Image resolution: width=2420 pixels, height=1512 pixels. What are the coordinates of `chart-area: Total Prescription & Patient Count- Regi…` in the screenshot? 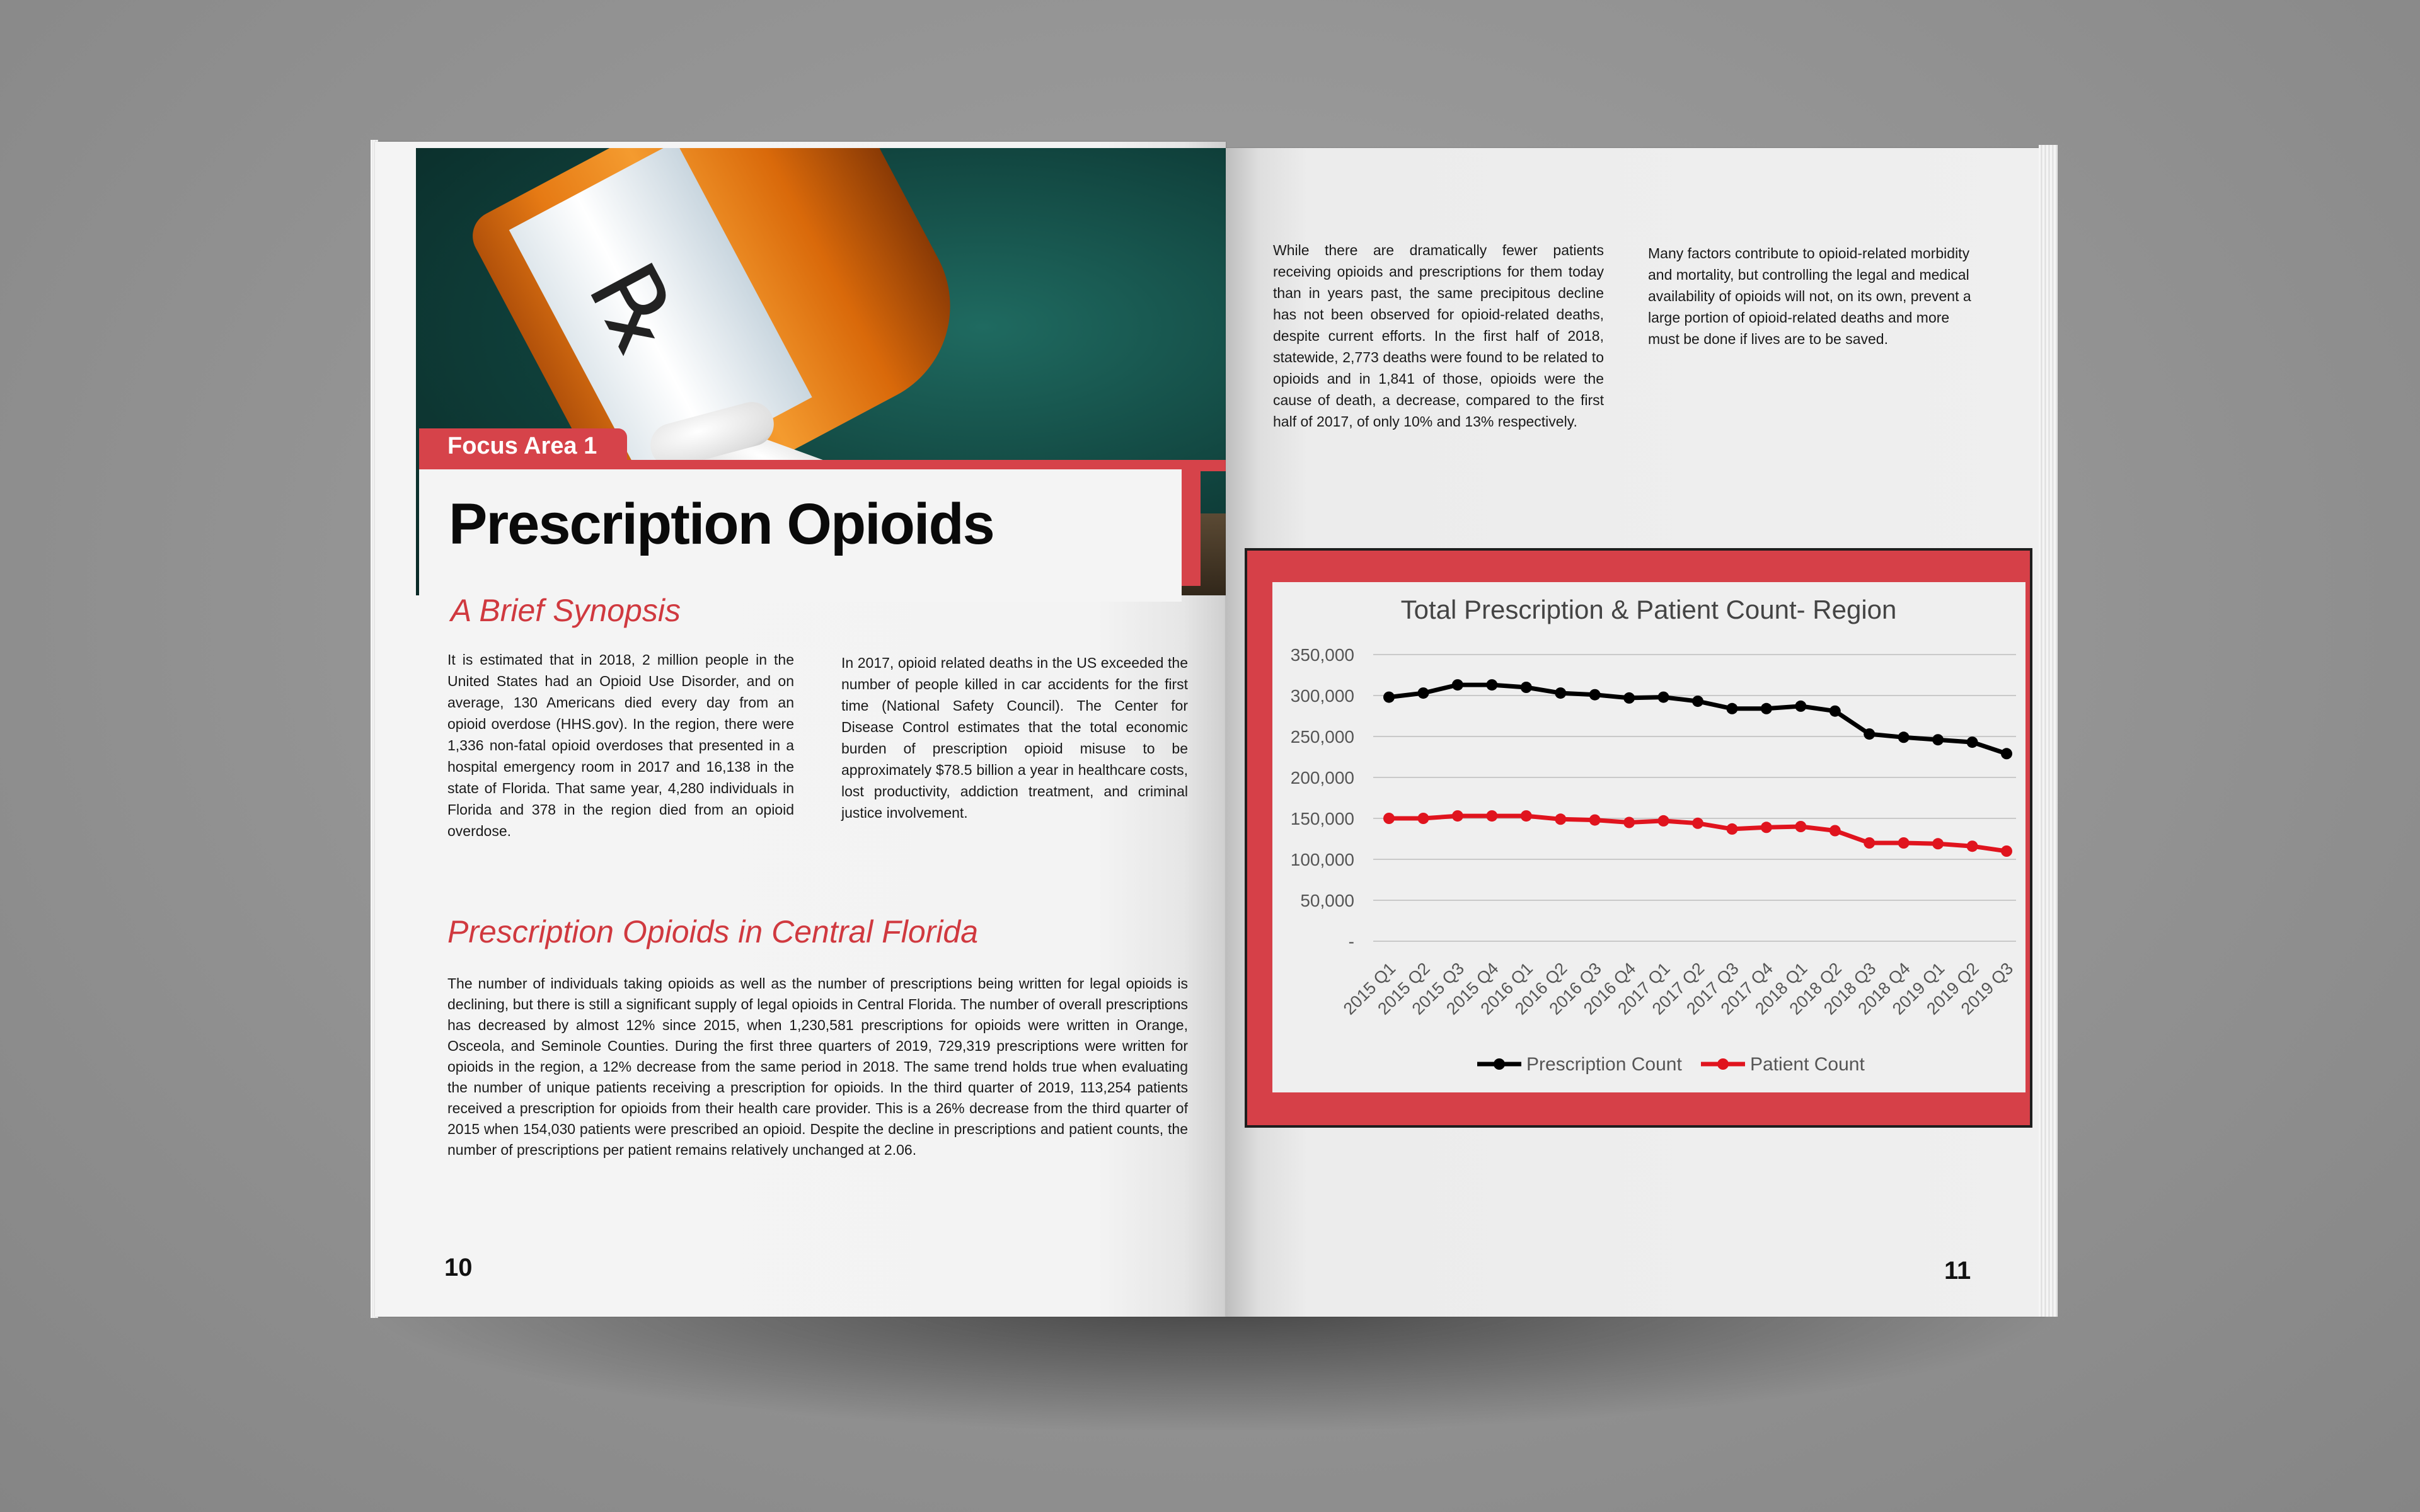 It's located at (1648, 837).